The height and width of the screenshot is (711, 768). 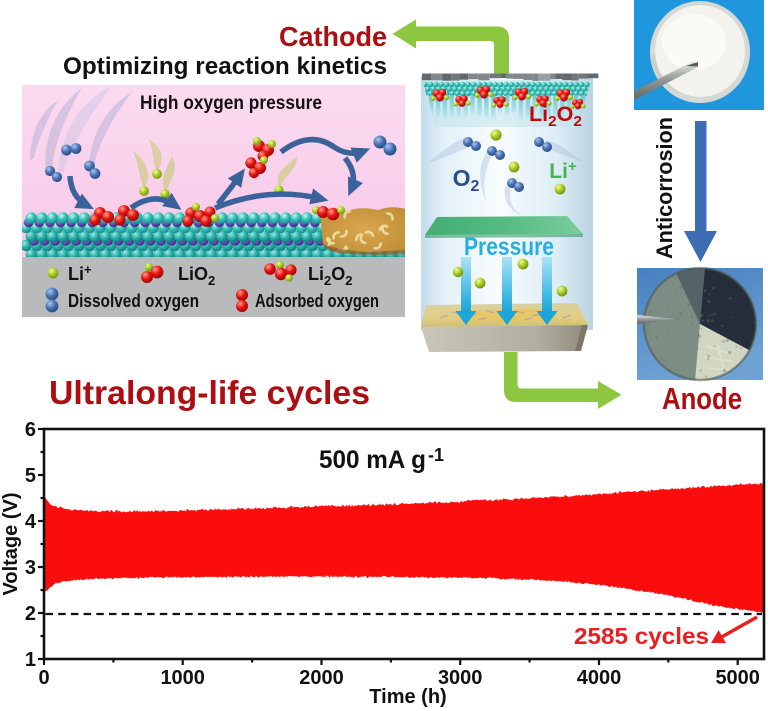 What do you see at coordinates (641, 636) in the screenshot?
I see `svg-text: 2585 cycles` at bounding box center [641, 636].